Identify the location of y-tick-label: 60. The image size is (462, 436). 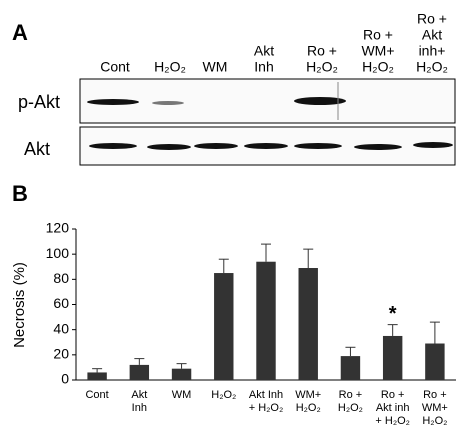
(61, 303).